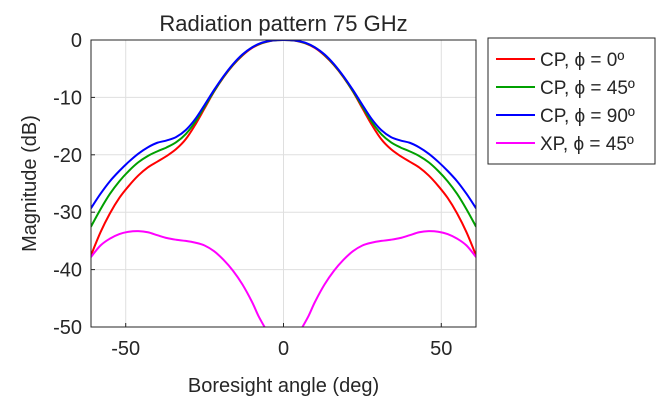 The height and width of the screenshot is (403, 659). Describe the element at coordinates (76, 41) in the screenshot. I see `y-tick-label: 0` at that location.